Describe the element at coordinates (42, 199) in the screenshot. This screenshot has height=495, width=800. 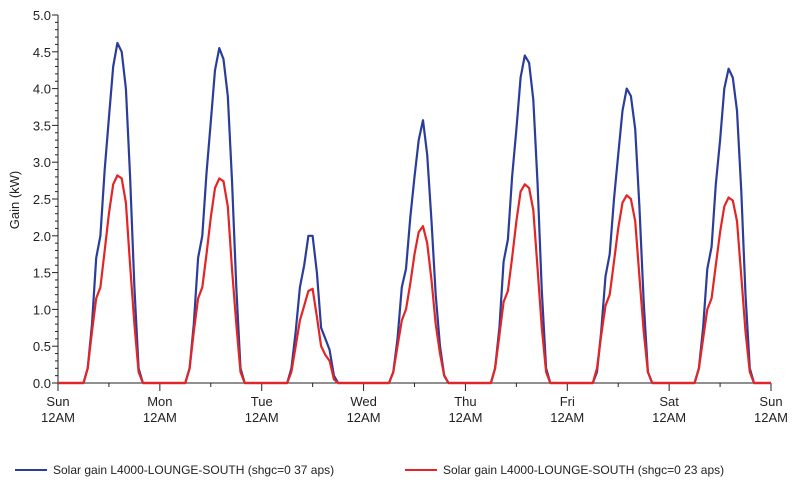
I see `y-tick-label: 2.5` at that location.